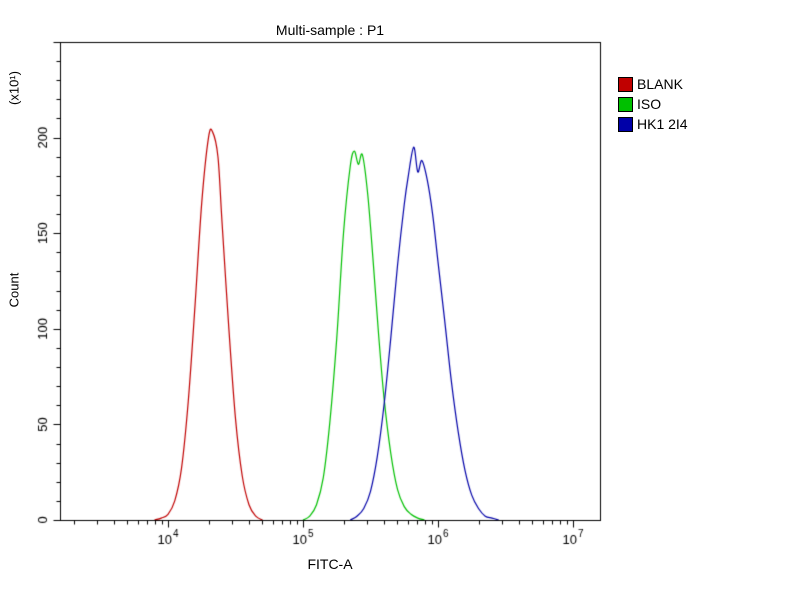 This screenshot has width=800, height=600. What do you see at coordinates (662, 124) in the screenshot?
I see `legend-label: HK1 2I4` at bounding box center [662, 124].